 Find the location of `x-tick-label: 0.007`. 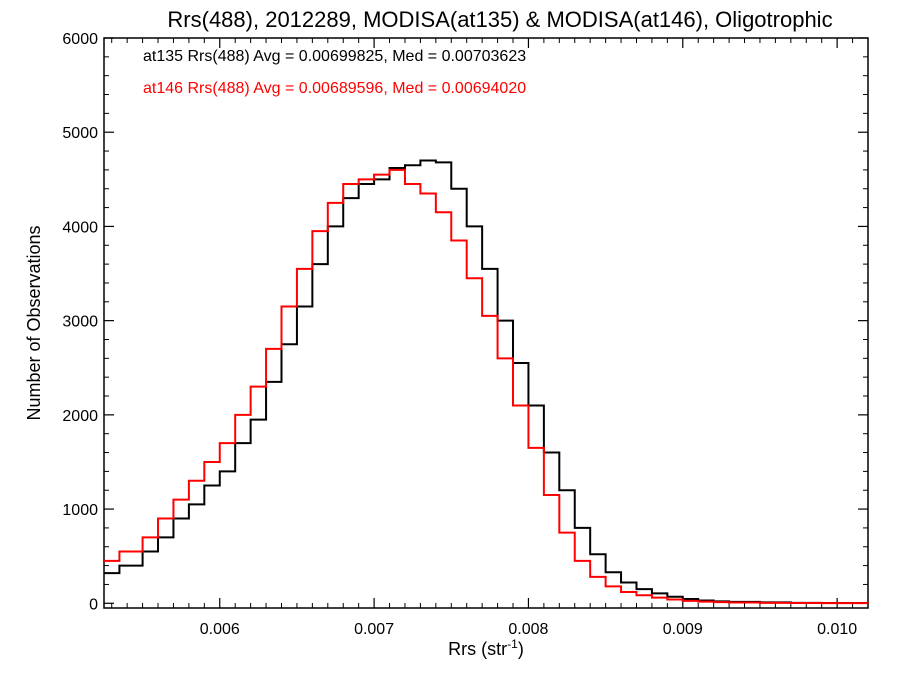

x-tick-label: 0.007 is located at coordinates (374, 629).